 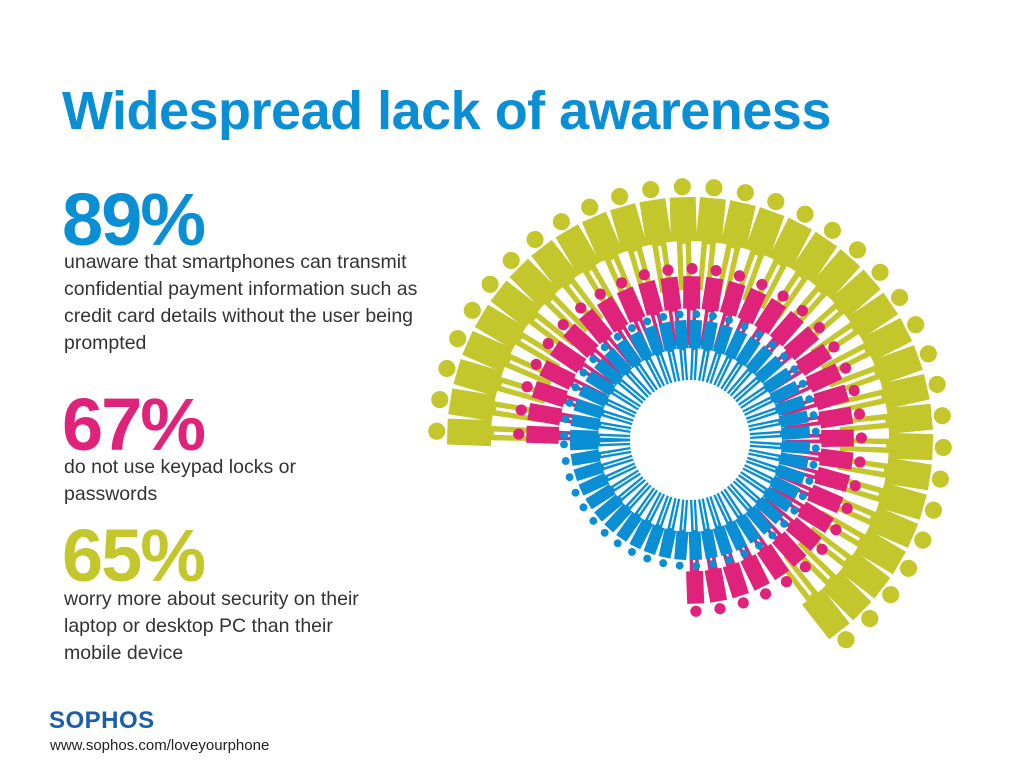 What do you see at coordinates (134, 219) in the screenshot?
I see `stat-89-value: 89%` at bounding box center [134, 219].